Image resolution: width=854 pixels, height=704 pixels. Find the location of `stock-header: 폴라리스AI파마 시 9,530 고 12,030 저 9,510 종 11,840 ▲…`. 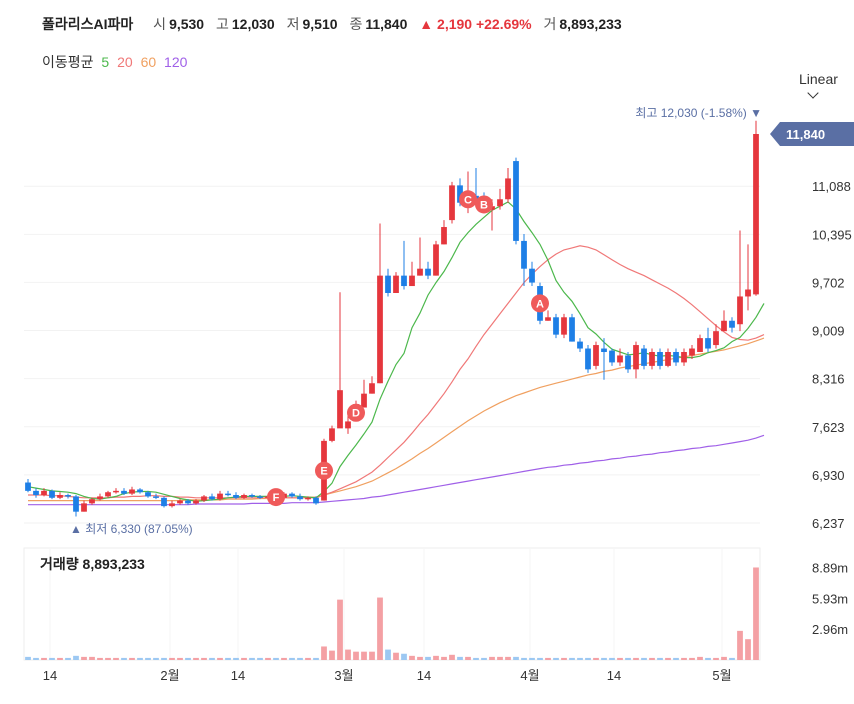

stock-header: 폴라리스AI파마 시 9,530 고 12,030 저 9,510 종 11,840 ▲… is located at coordinates (336, 24).